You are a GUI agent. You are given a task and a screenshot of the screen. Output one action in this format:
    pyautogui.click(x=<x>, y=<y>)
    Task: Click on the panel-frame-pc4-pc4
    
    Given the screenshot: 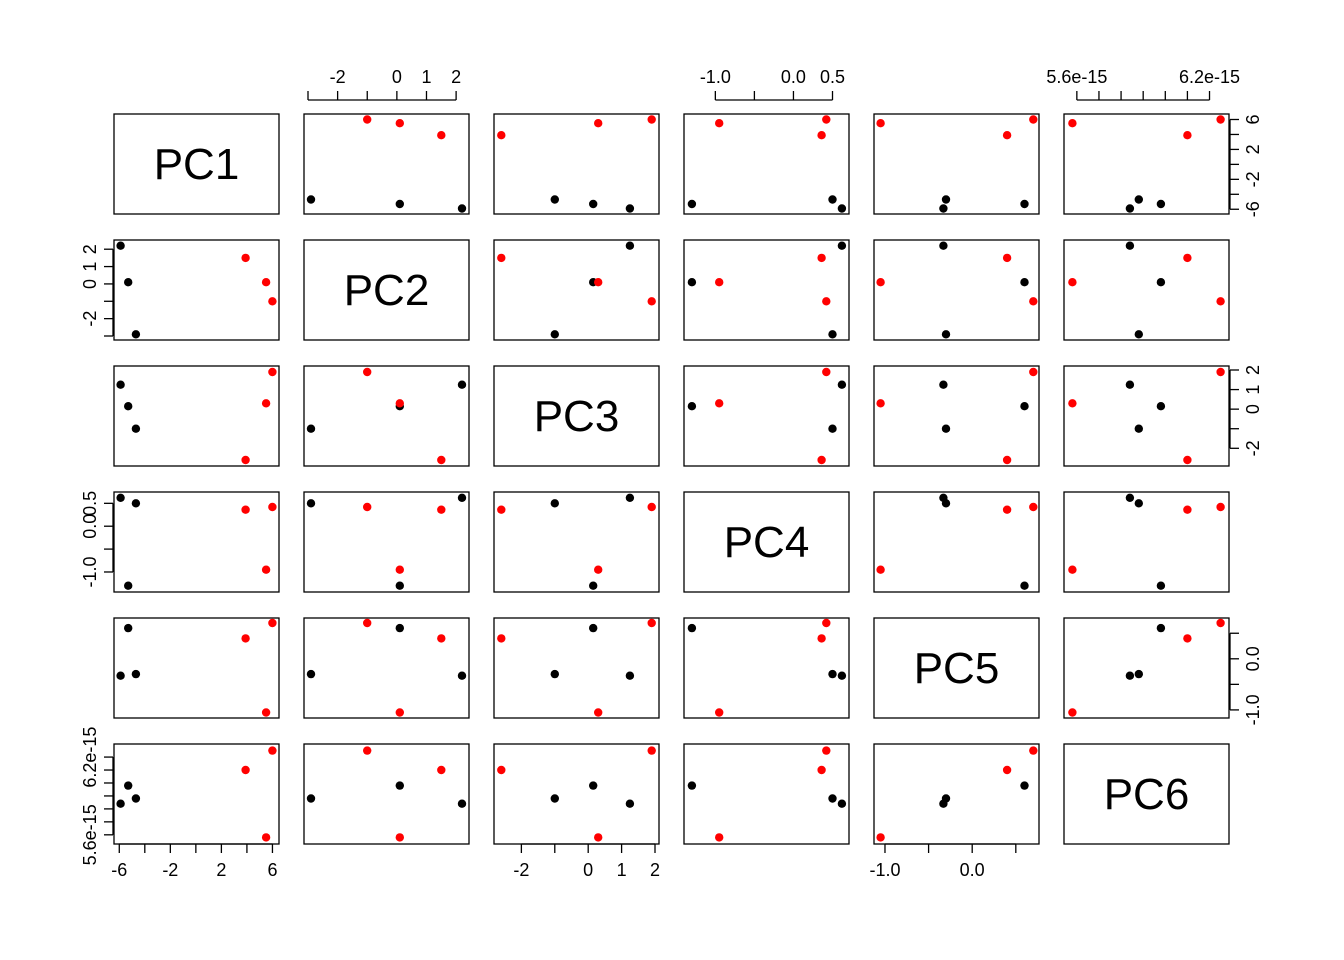 What is the action you would take?
    pyautogui.click(x=766, y=542)
    